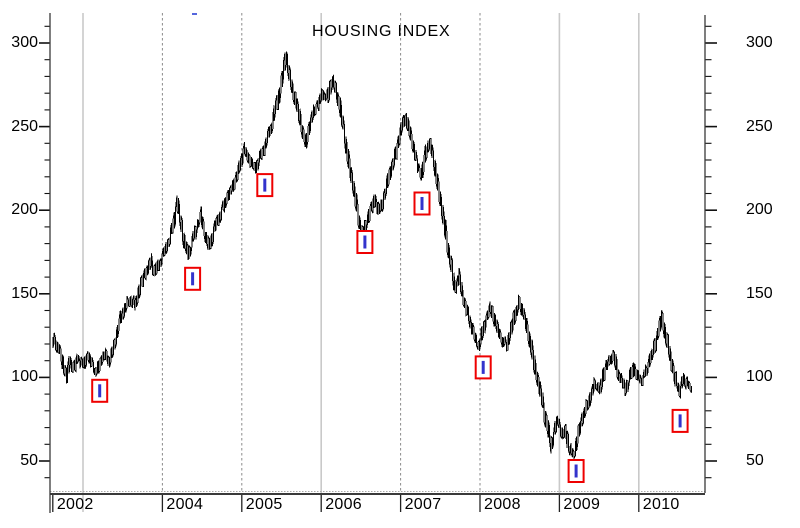 This screenshot has width=800, height=528. I want to click on x-axis-label: 2005, so click(264, 504).